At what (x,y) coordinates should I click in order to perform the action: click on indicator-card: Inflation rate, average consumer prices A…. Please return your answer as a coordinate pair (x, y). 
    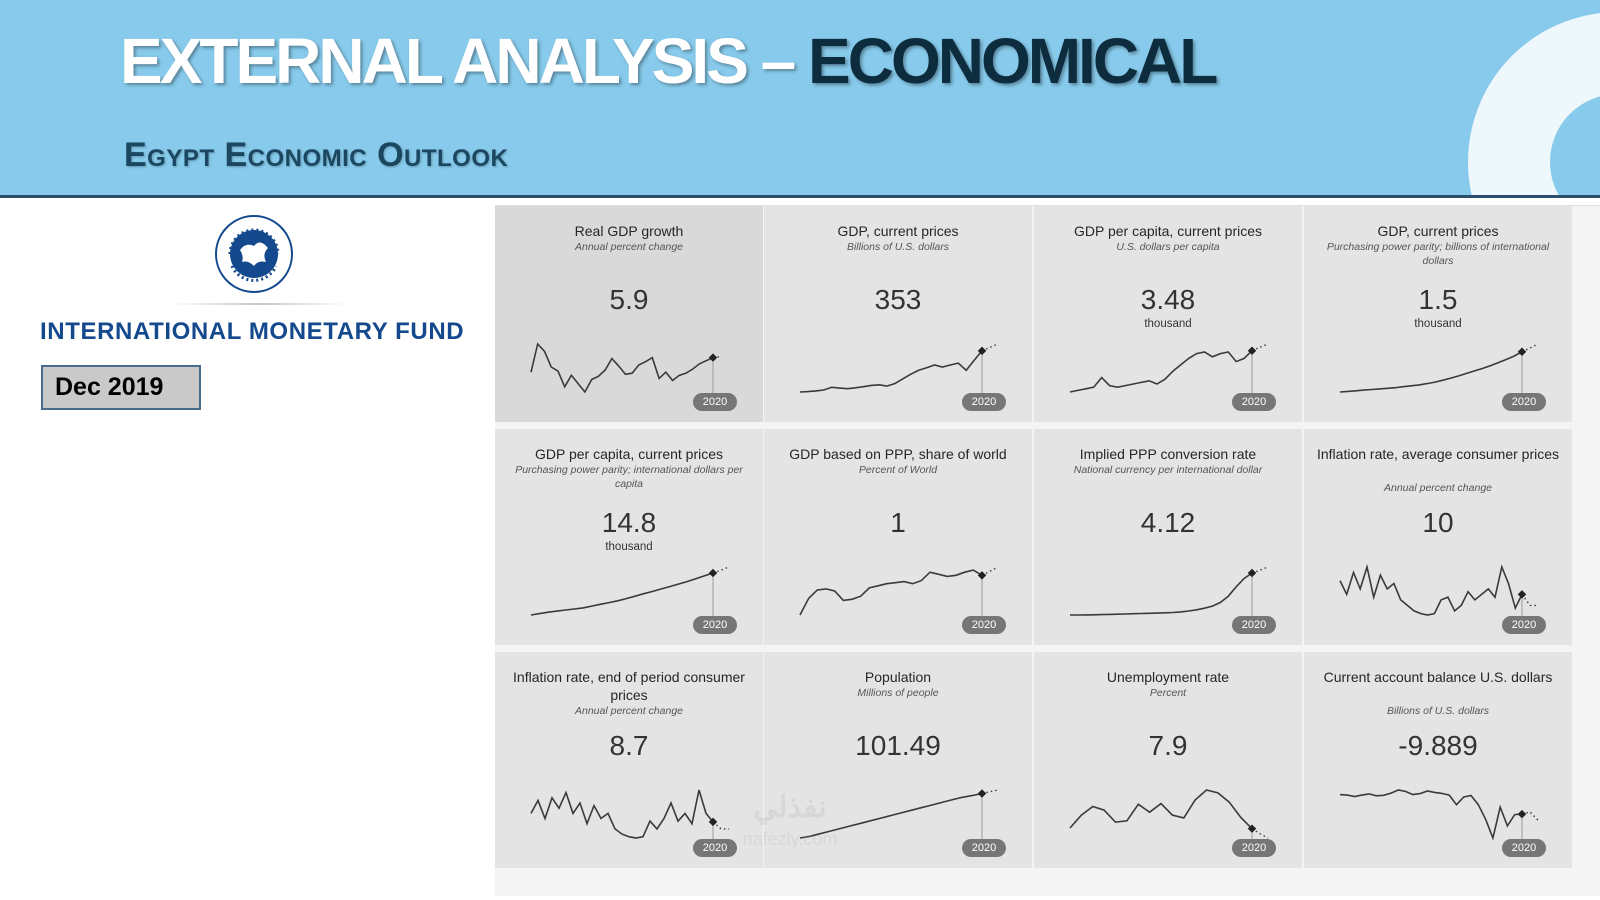
    Looking at the image, I should click on (1438, 537).